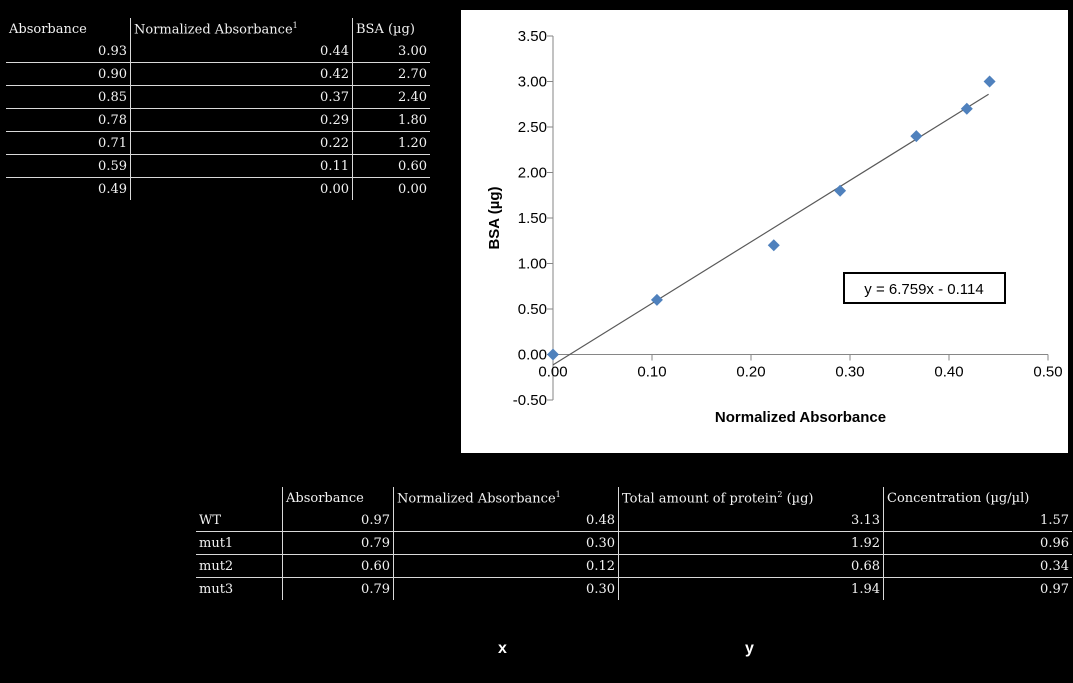 The image size is (1073, 683). What do you see at coordinates (532, 36) in the screenshot?
I see `y-tick-label: 3.50` at bounding box center [532, 36].